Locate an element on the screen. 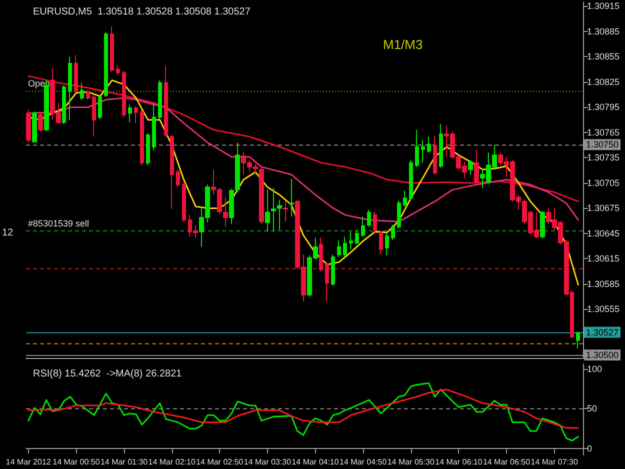 The image size is (625, 469). y-tick-label: 1.30675 is located at coordinates (603, 208).